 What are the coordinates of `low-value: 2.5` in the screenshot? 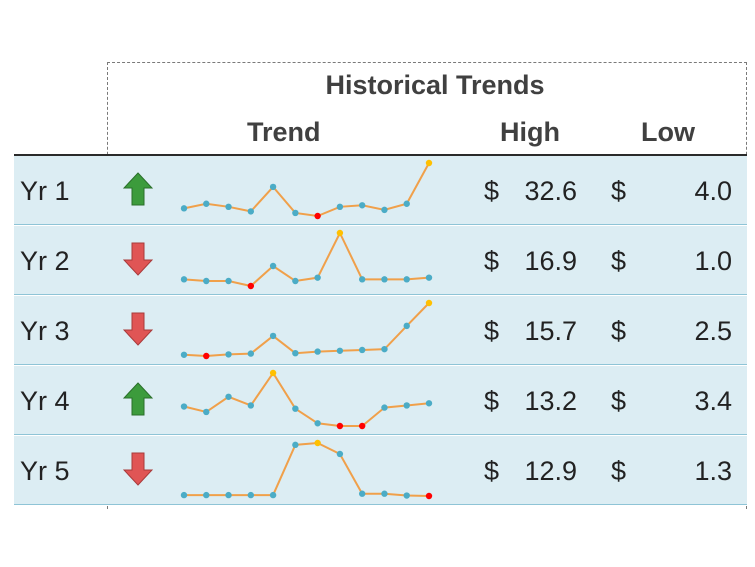 It's located at (713, 331).